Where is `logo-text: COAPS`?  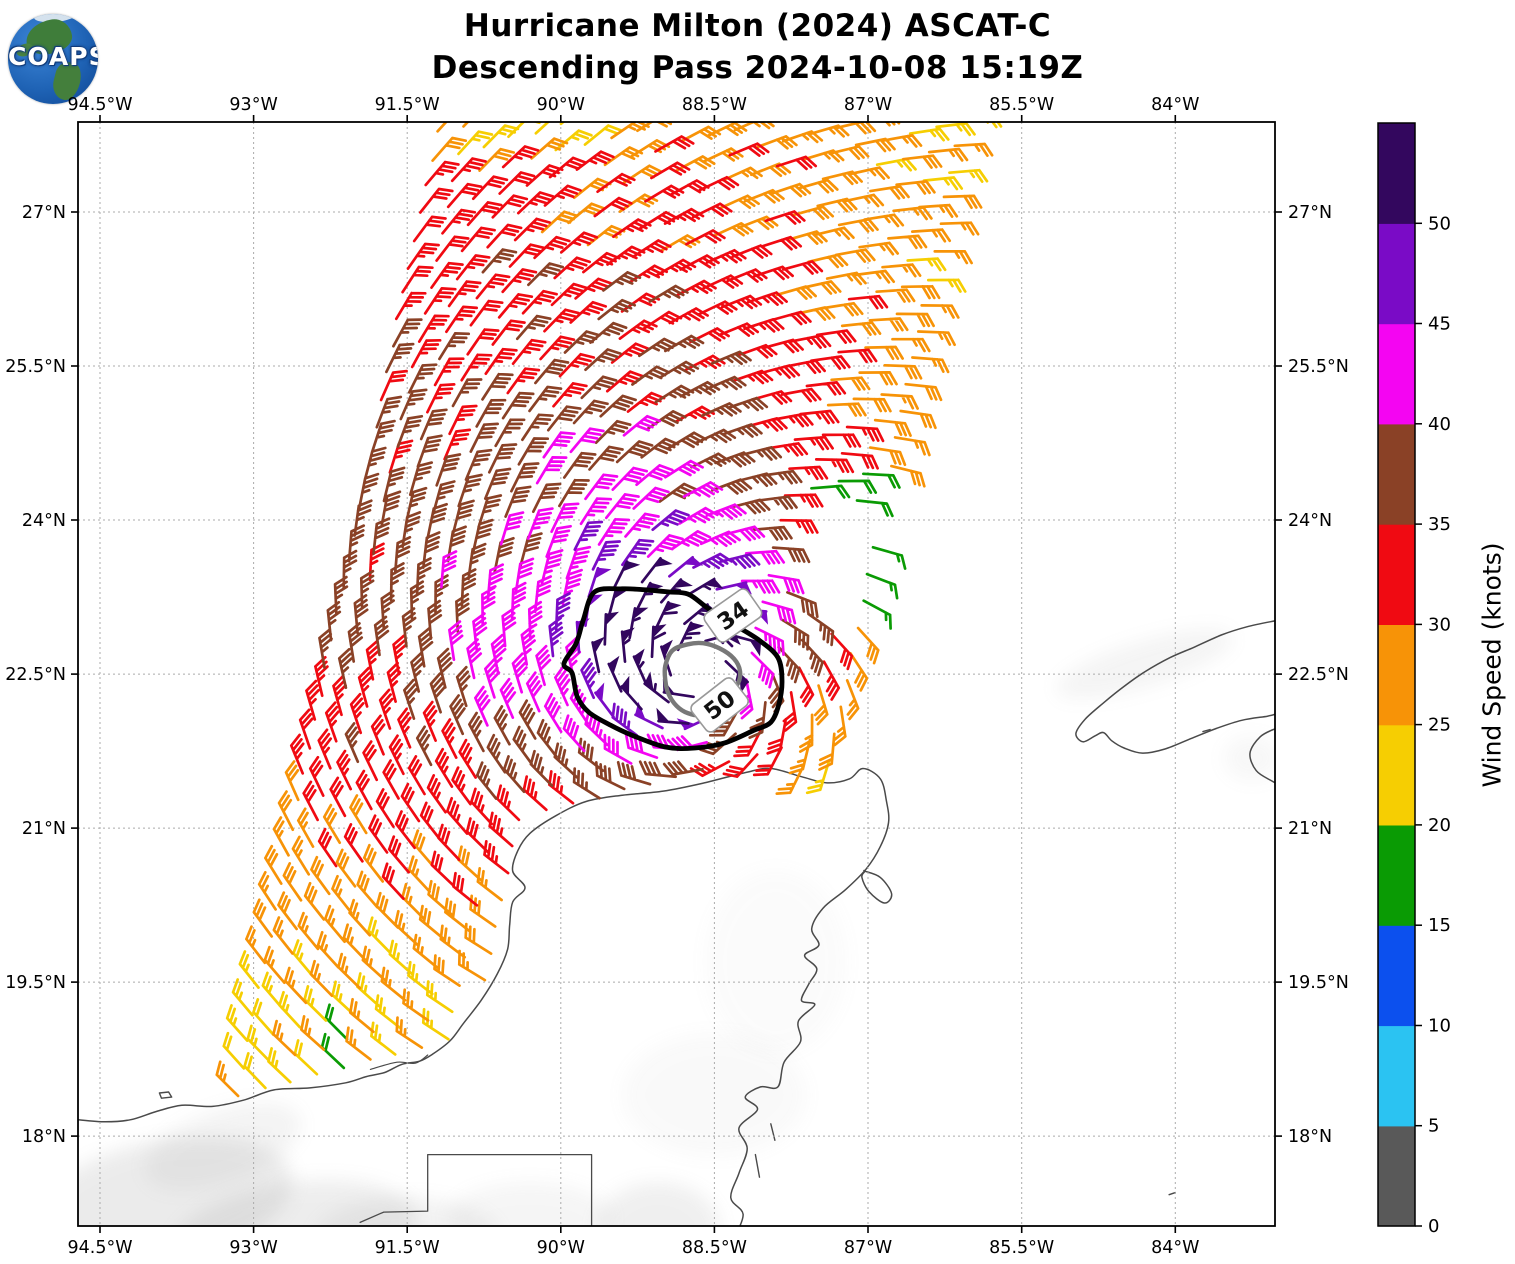
logo-text: COAPS is located at coordinates (53, 56).